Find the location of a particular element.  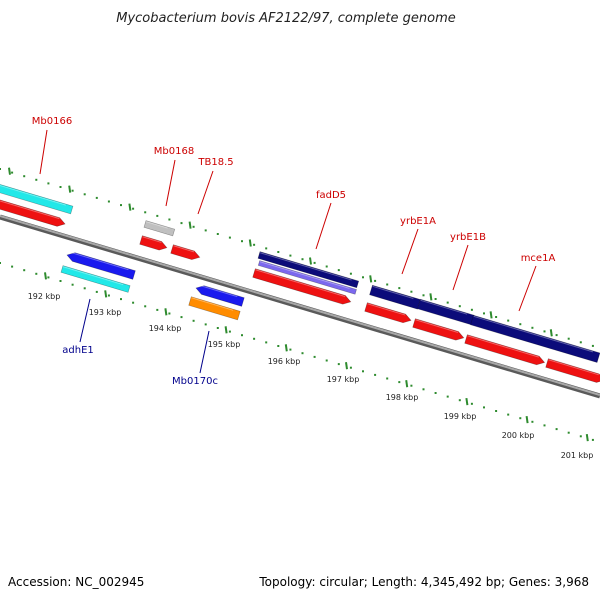

scale-label-198: 198 kbp is located at coordinates (402, 397).